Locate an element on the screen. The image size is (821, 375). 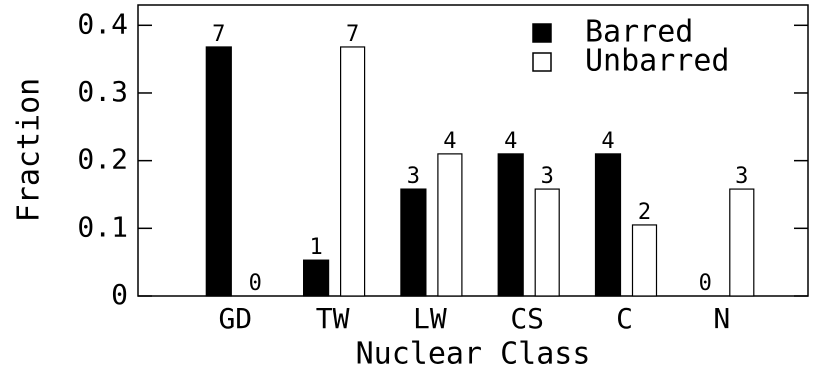
y-tick-label: 0.1 is located at coordinates (102, 226).